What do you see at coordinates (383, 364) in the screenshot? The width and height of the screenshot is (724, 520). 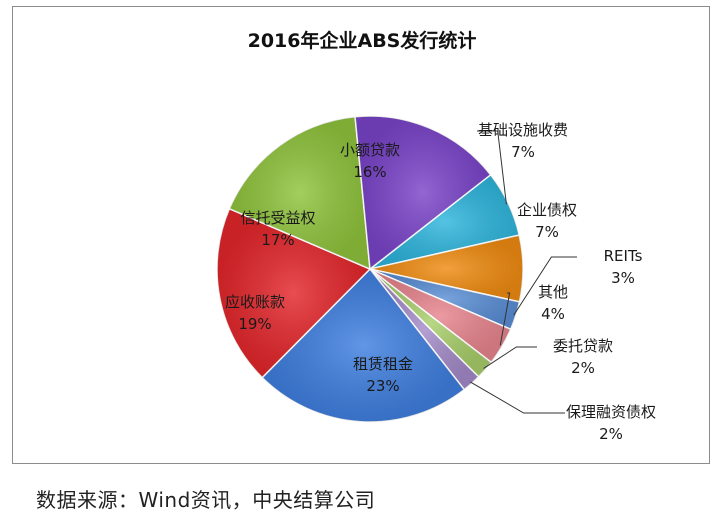 I see `slice-7-name-label: 租赁租金` at bounding box center [383, 364].